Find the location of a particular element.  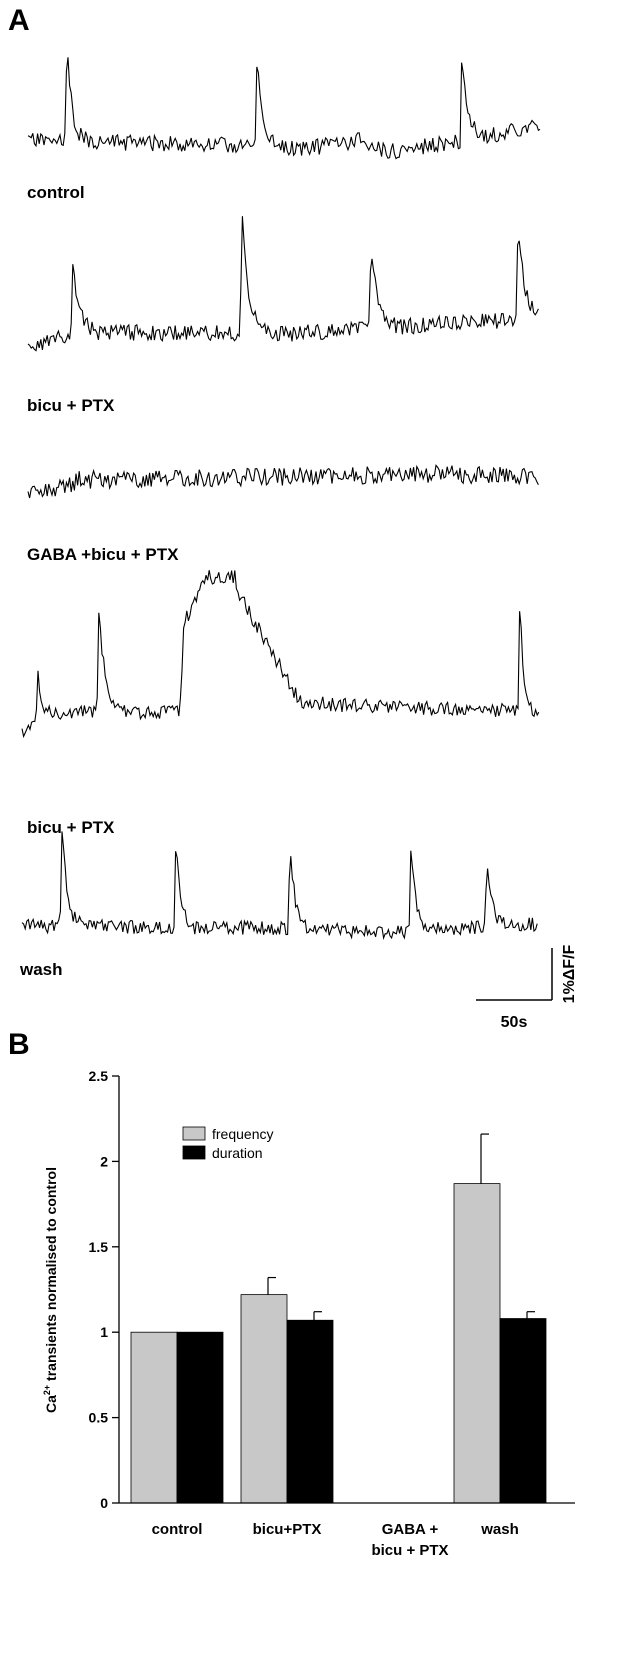

x-tick-label: control is located at coordinates (177, 1529).